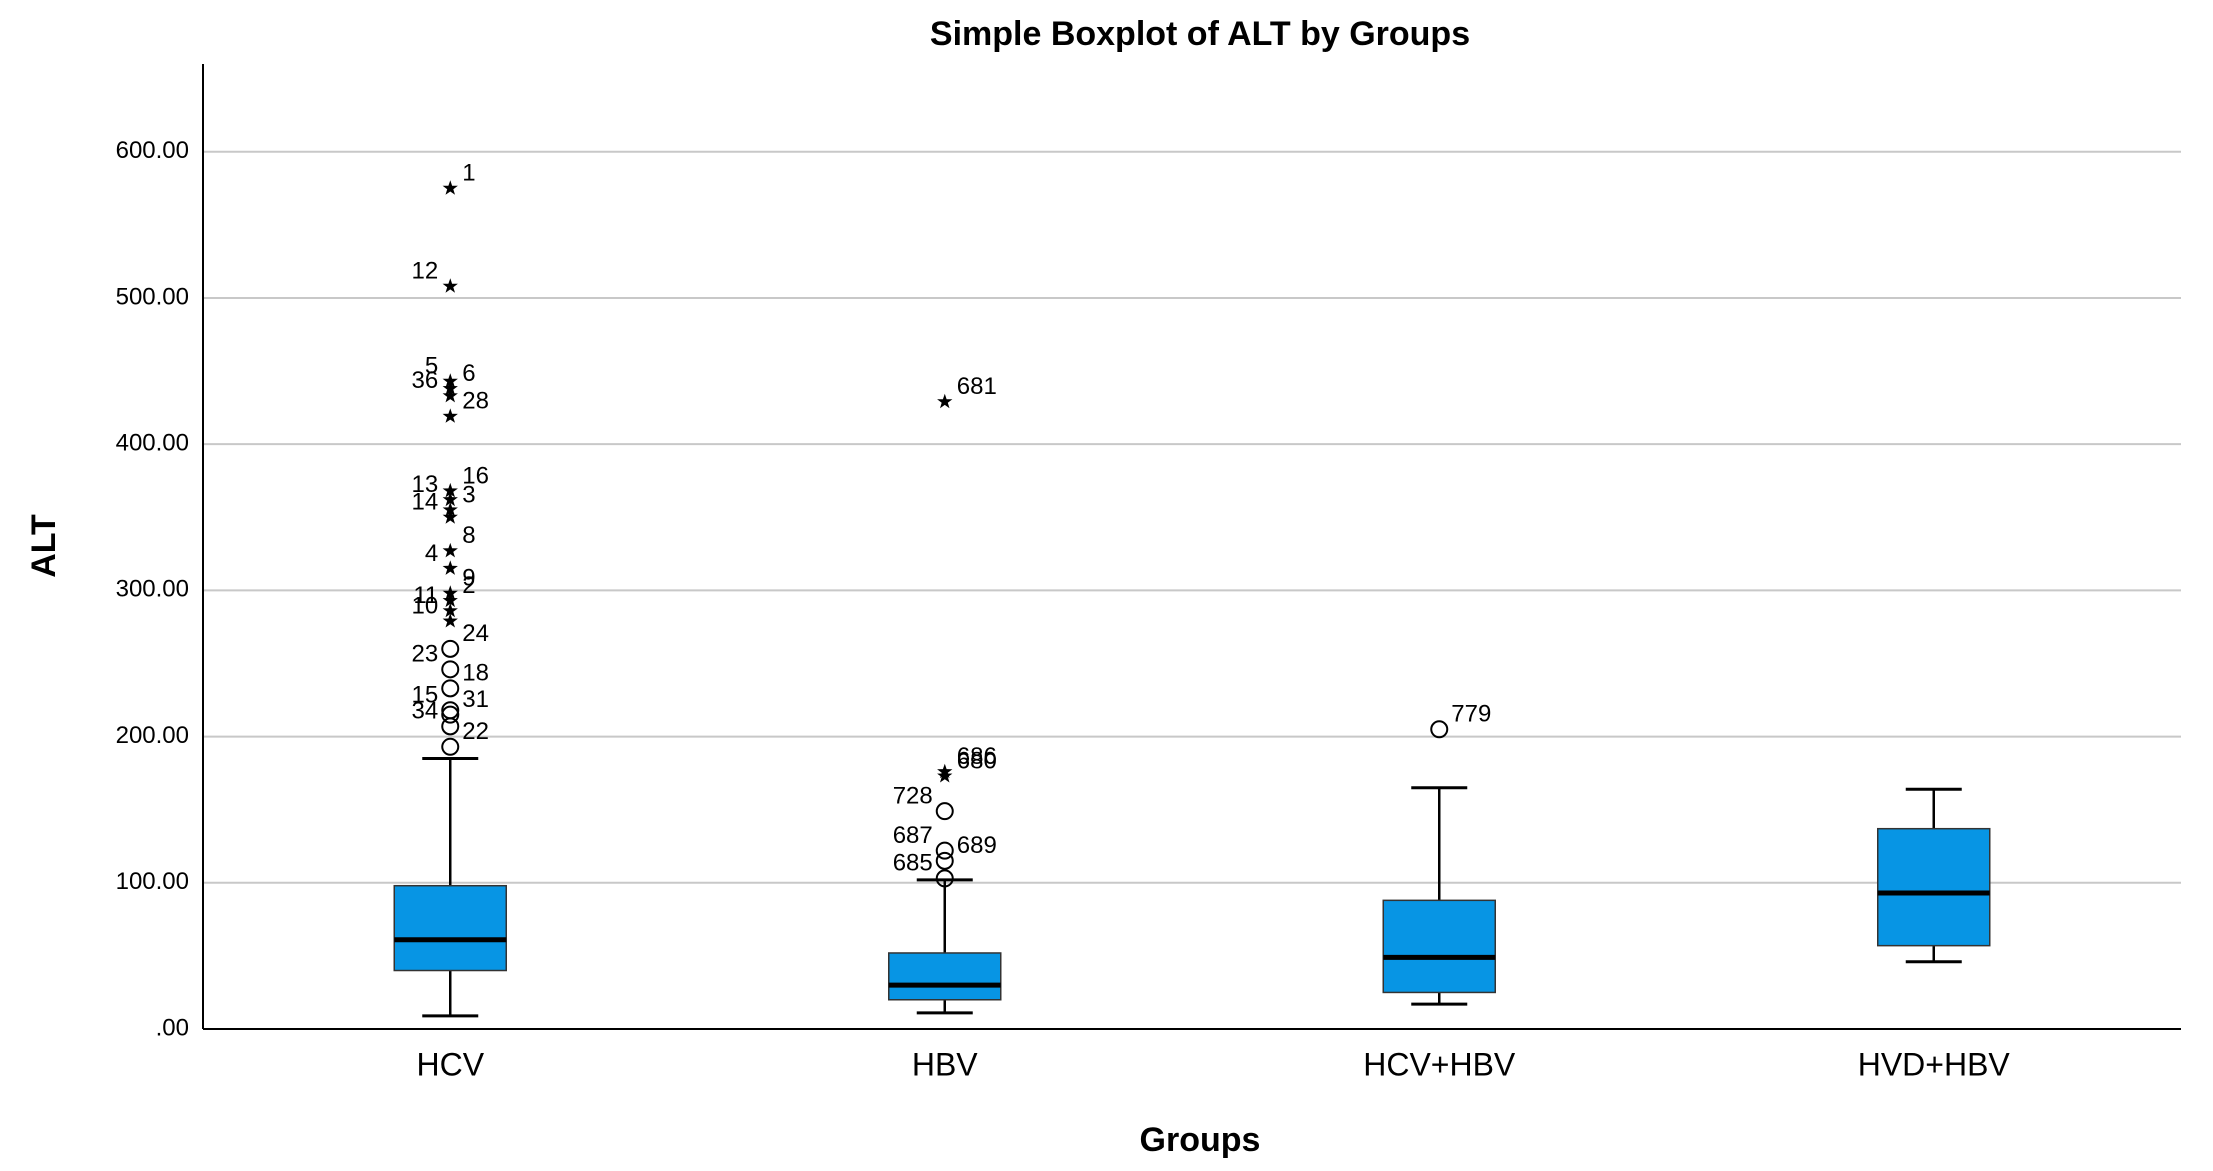  I want to click on outlier-label: 3, so click(468, 494).